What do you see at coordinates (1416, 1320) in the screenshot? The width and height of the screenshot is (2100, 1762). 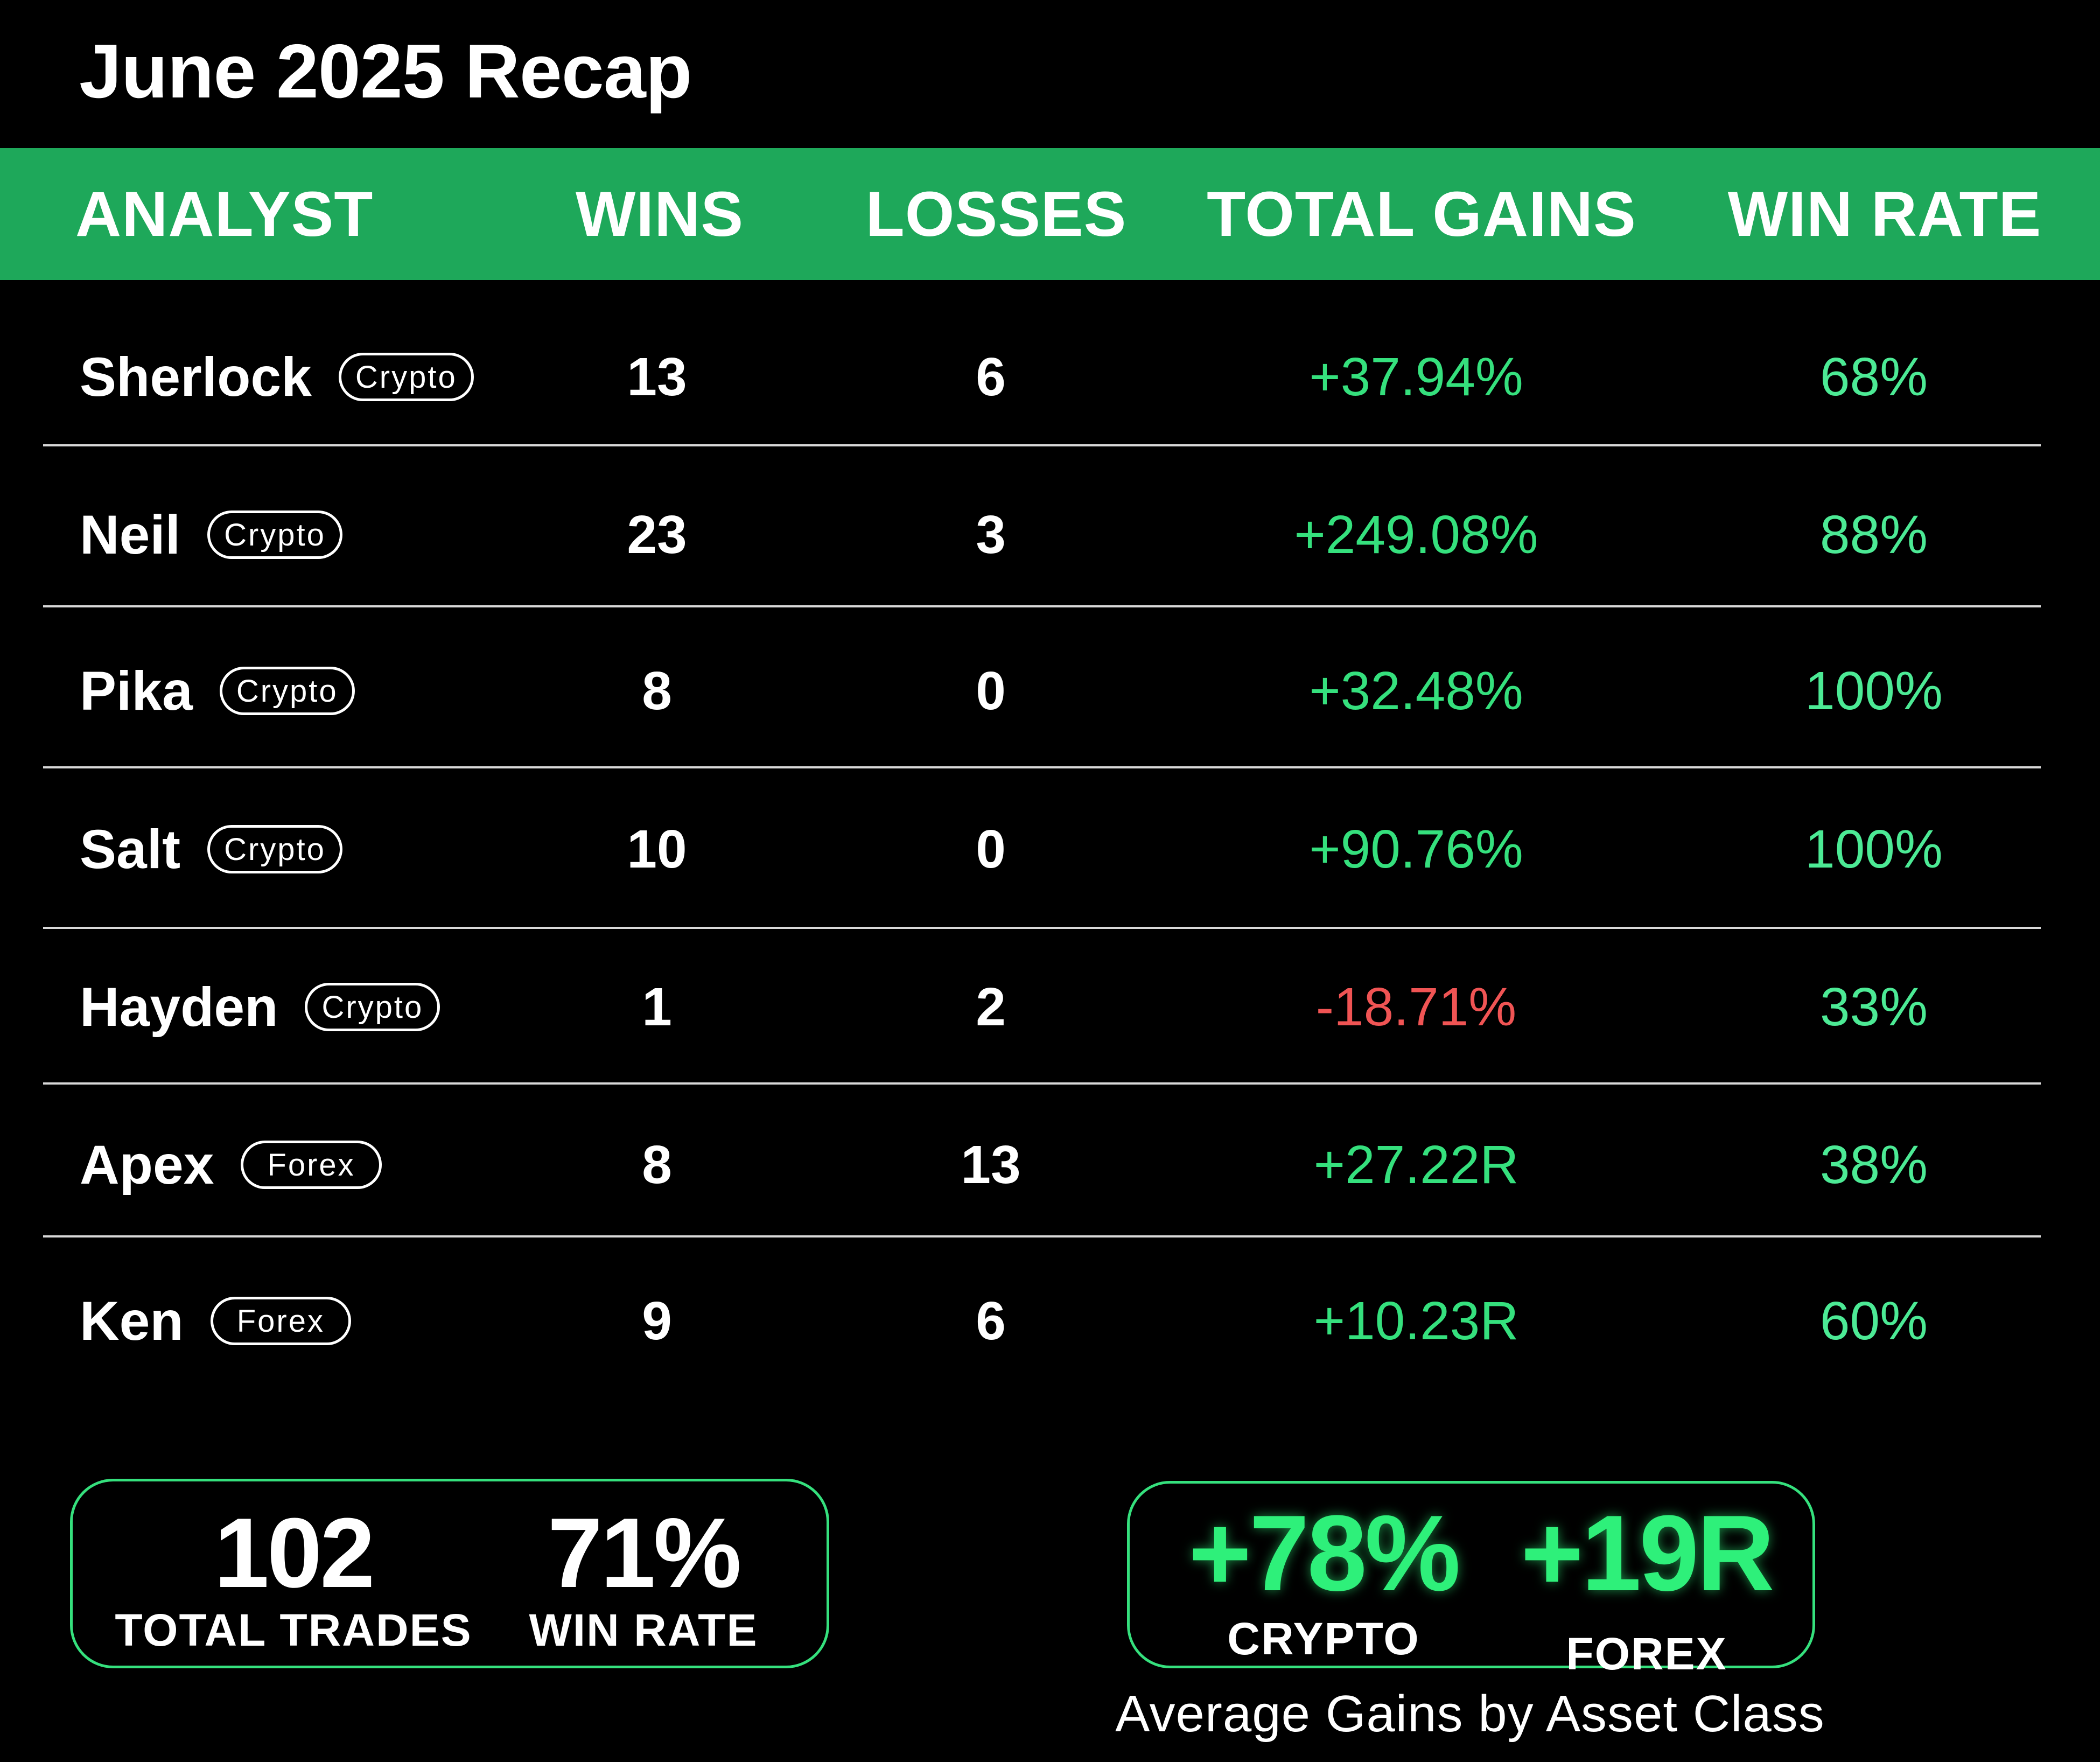 I see `gains-value: +10.23R` at bounding box center [1416, 1320].